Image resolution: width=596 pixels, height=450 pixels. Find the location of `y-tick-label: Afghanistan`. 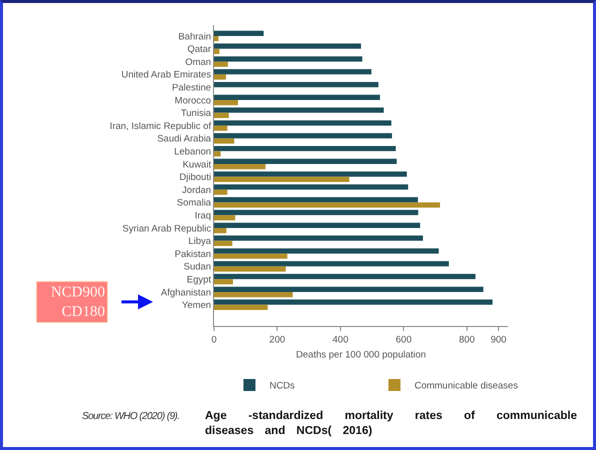

y-tick-label: Afghanistan is located at coordinates (186, 292).